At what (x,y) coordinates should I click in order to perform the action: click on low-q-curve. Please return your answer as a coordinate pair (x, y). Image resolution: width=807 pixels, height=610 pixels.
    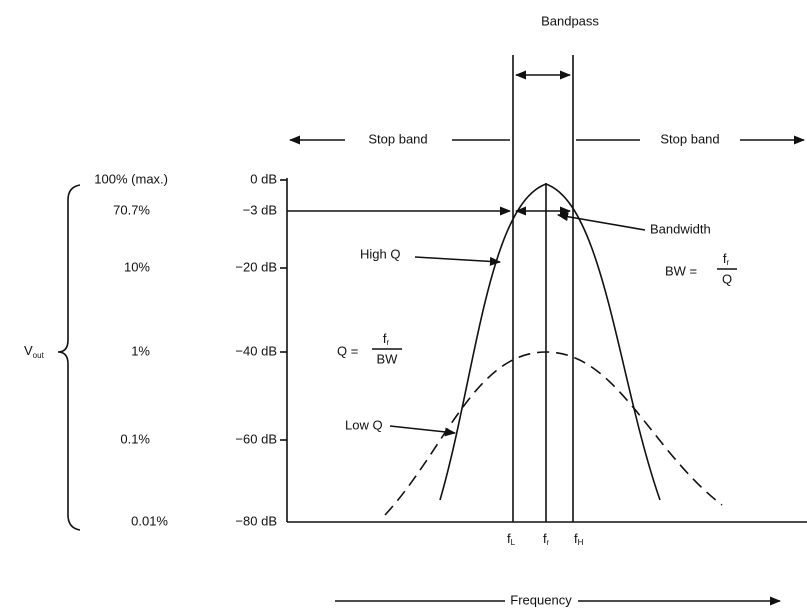
    Looking at the image, I should click on (553, 433).